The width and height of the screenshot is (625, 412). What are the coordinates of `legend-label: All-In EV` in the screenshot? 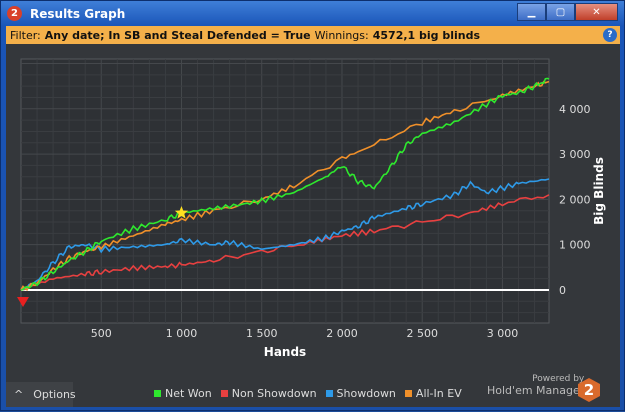 It's located at (438, 393).